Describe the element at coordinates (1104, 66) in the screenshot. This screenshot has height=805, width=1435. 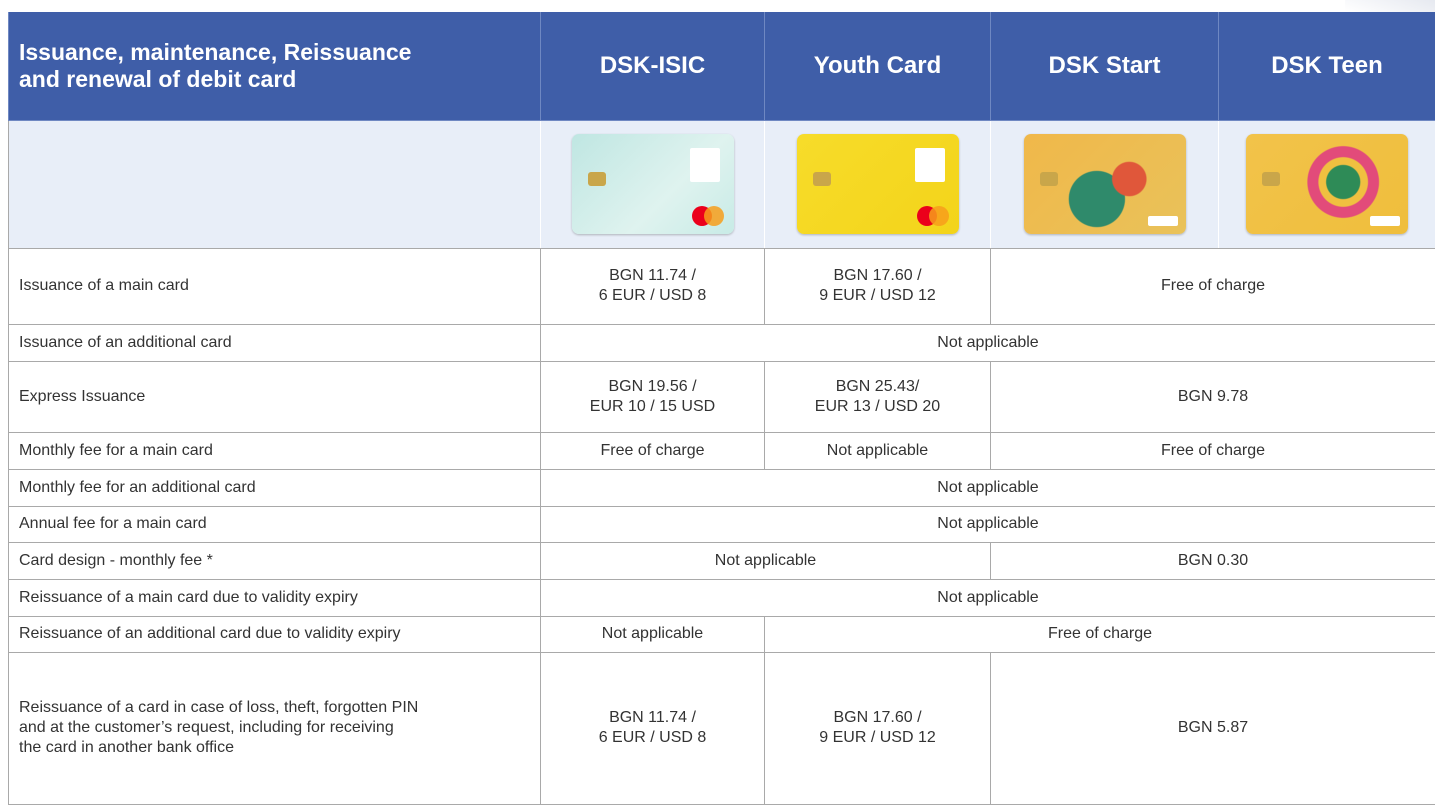
I see `column-header: DSK Start` at that location.